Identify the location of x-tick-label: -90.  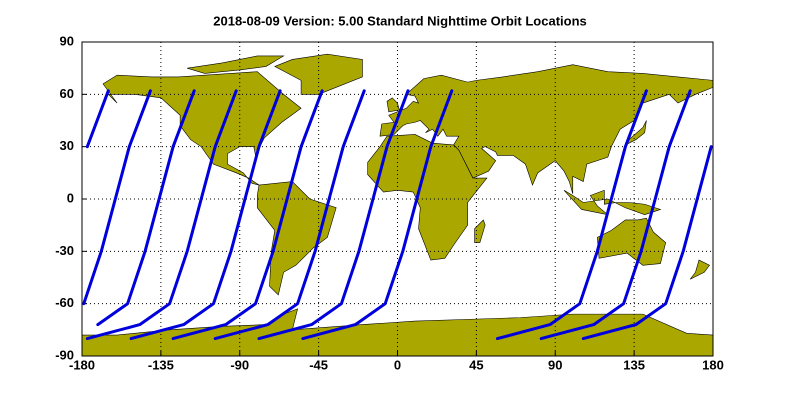
(239, 364).